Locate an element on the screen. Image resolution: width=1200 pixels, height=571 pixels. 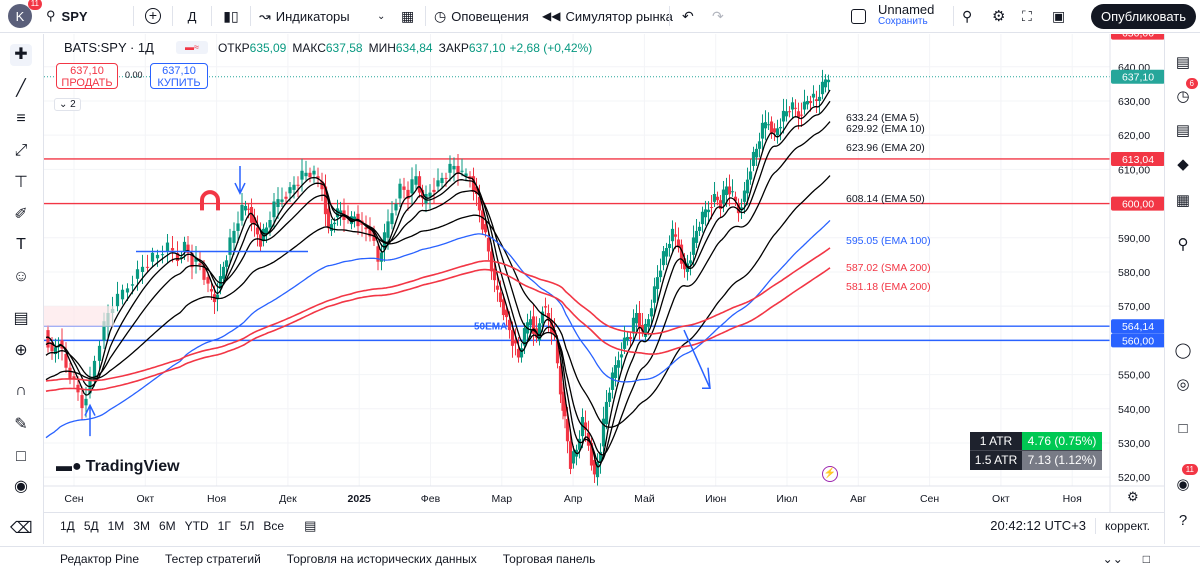
ruler-icon: ▤ is located at coordinates (21, 318).